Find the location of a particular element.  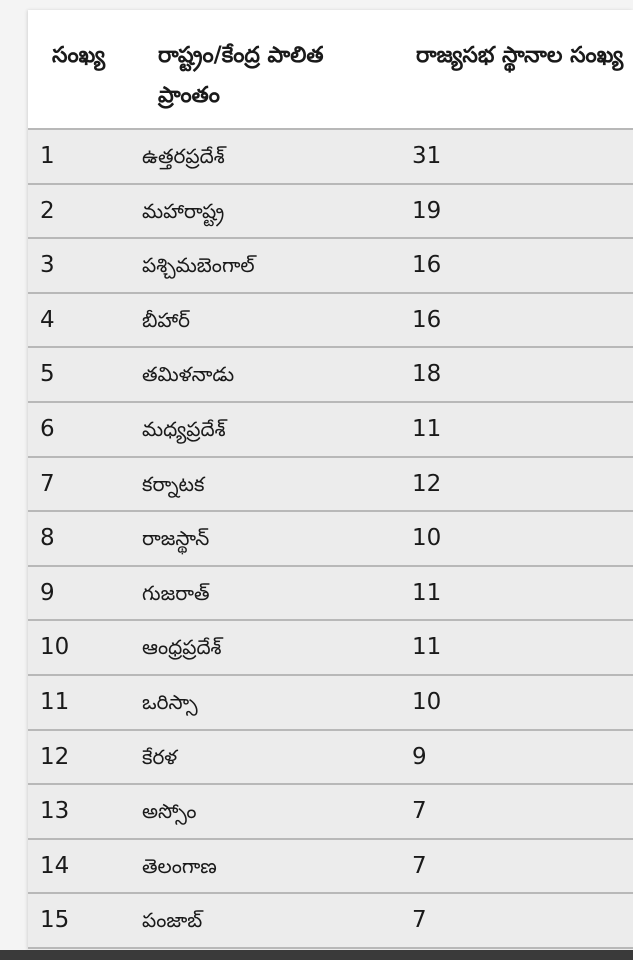

table-row: 12 కేరళ 9 is located at coordinates (330, 756).